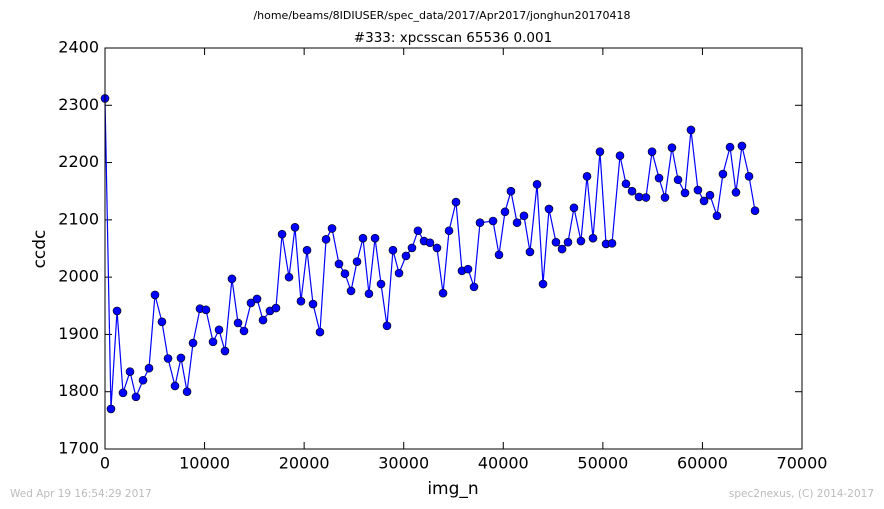 The height and width of the screenshot is (509, 884). Describe the element at coordinates (78, 47) in the screenshot. I see `y-tick-label: 2400` at that location.